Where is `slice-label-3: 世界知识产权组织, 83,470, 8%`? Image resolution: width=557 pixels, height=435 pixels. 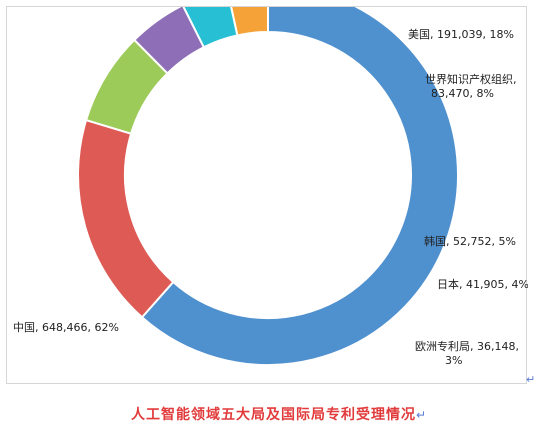 slice-label-3: 世界知识产权组织, 83,470, 8% is located at coordinates (471, 86).